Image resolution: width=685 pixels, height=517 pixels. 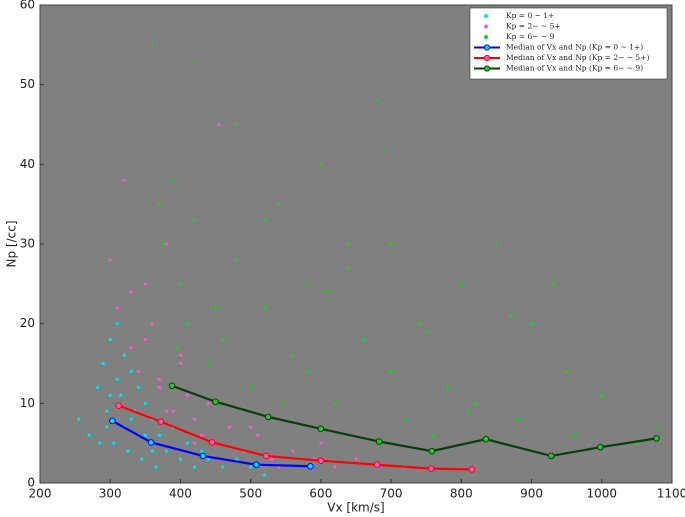 I want to click on y-tick-label: 40, so click(x=27, y=164).